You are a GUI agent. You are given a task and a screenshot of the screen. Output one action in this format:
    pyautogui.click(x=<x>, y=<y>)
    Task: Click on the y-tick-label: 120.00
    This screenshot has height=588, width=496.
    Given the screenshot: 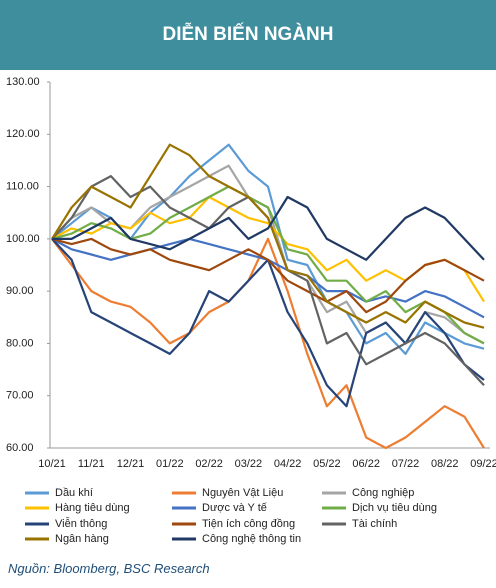 What is the action you would take?
    pyautogui.click(x=23, y=134)
    